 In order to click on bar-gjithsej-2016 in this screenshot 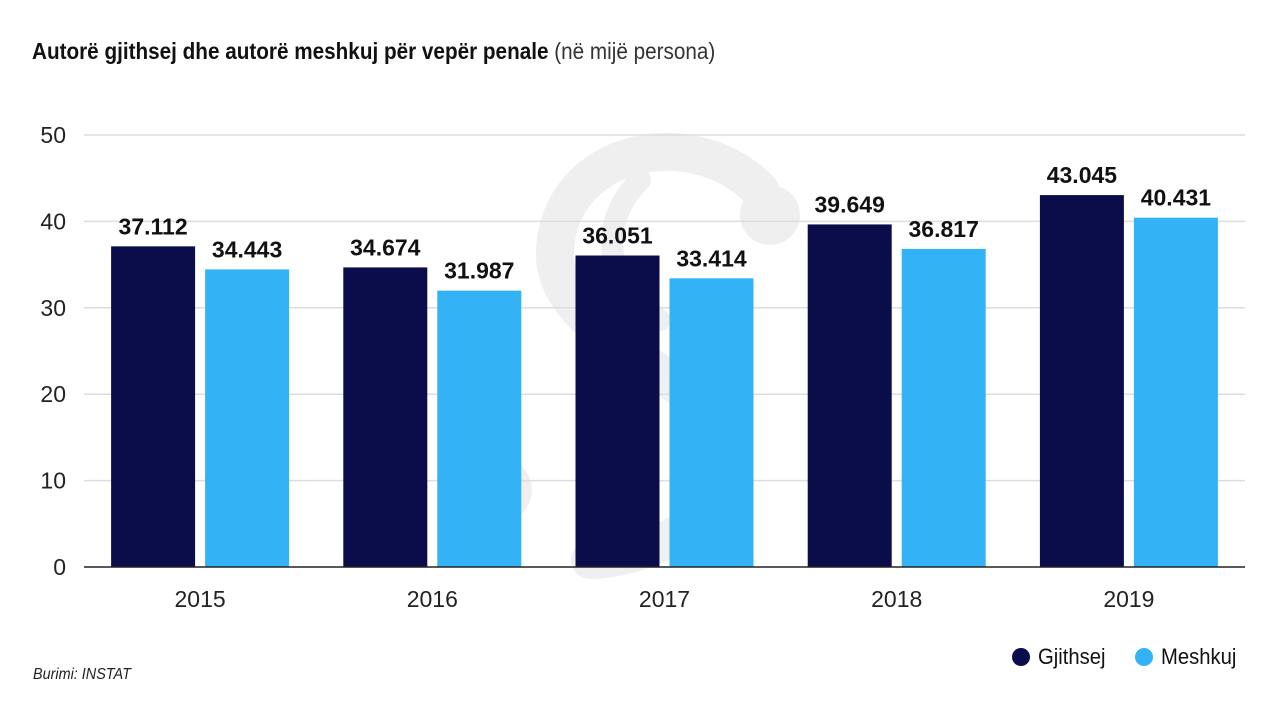, I will do `click(385, 417)`.